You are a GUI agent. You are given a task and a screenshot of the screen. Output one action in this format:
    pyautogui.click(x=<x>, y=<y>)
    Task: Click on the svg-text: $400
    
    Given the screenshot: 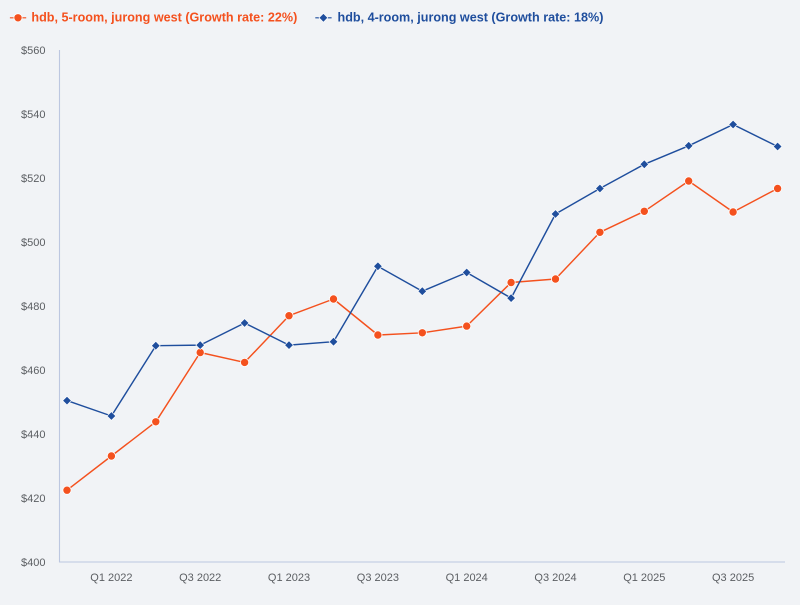 What is the action you would take?
    pyautogui.click(x=33, y=563)
    